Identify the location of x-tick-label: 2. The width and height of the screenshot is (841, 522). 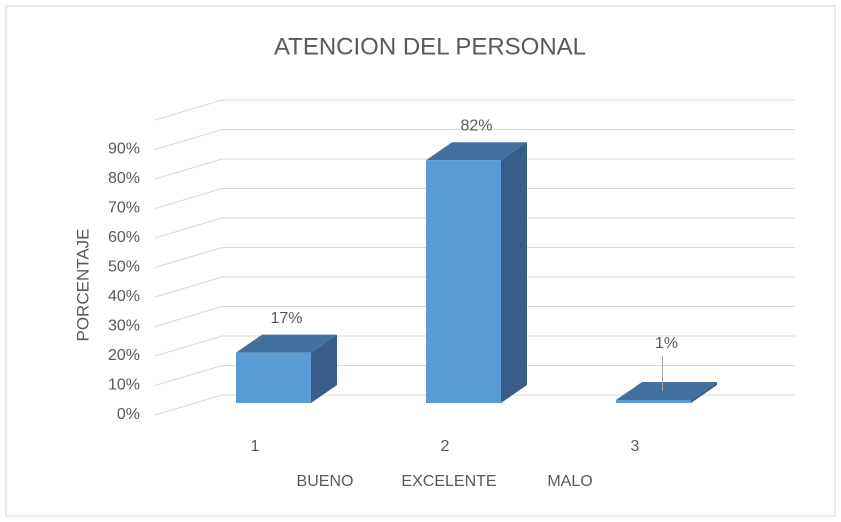
(445, 446).